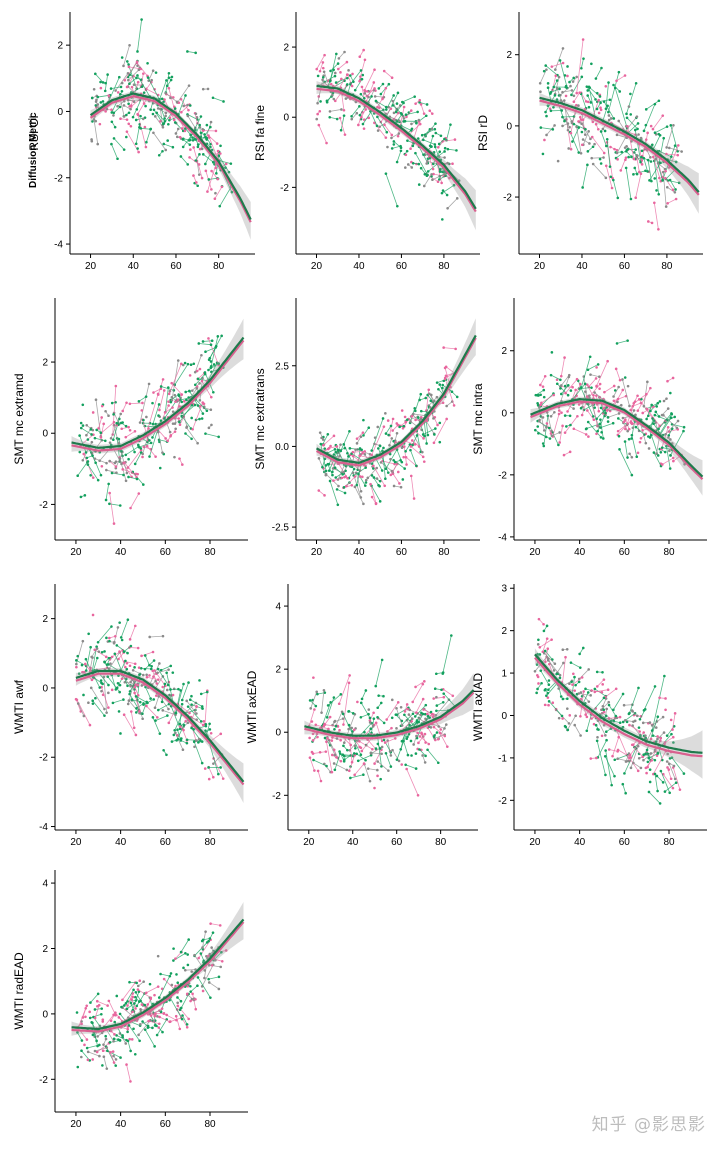 Image resolution: width=720 pixels, height=1153 pixels. Describe the element at coordinates (504, 413) in the screenshot. I see `y-tick-label: 0` at that location.